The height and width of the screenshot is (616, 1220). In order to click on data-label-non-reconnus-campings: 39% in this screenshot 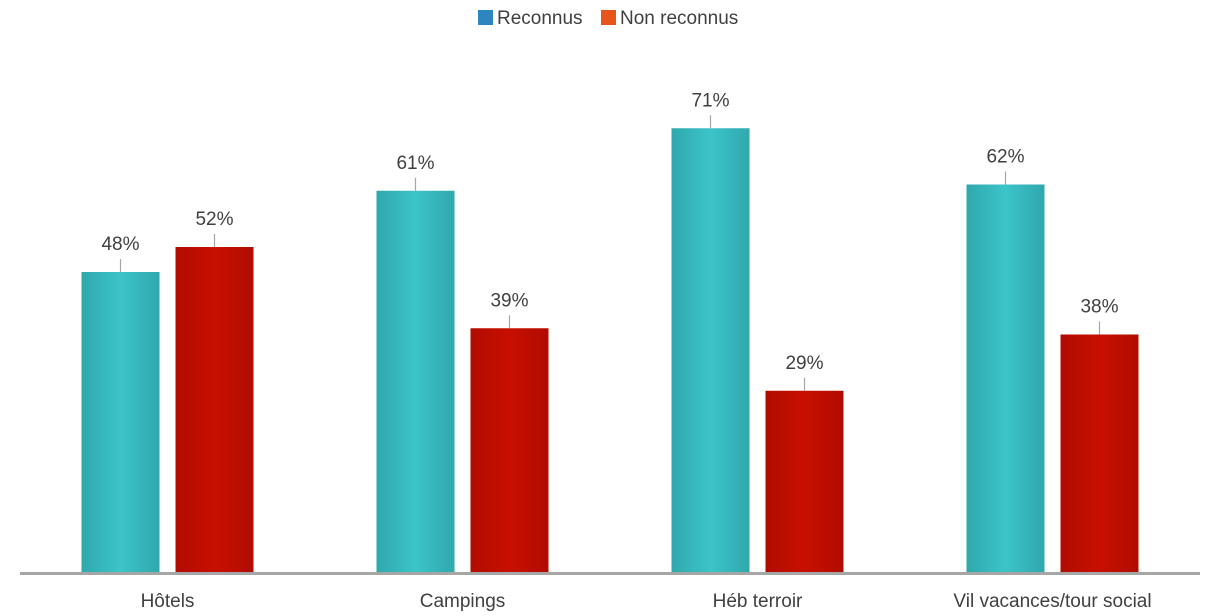, I will do `click(509, 300)`.